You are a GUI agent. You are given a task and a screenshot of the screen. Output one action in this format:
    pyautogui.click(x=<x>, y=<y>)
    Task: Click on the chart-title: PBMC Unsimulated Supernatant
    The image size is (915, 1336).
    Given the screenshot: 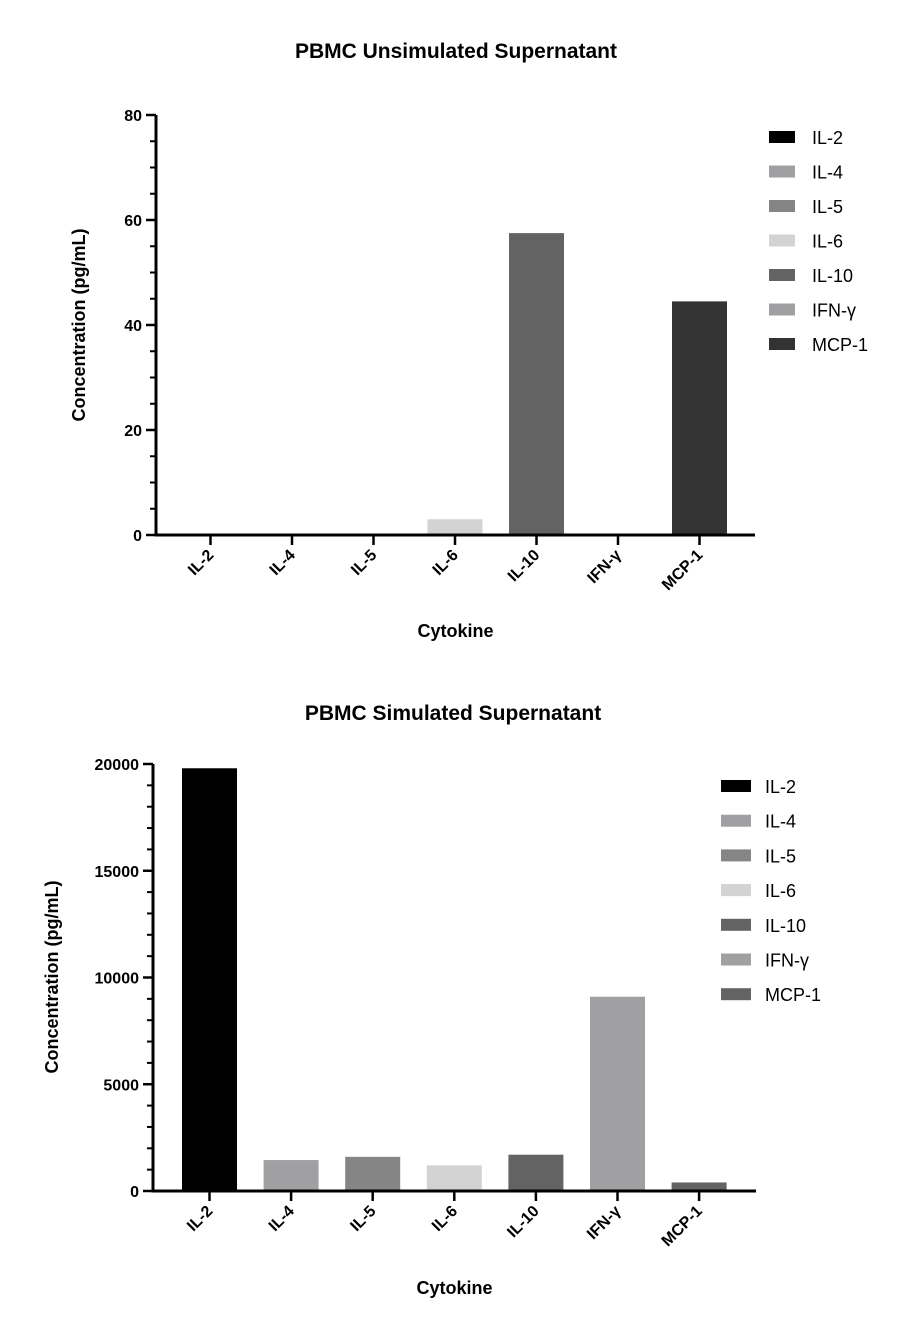 What is the action you would take?
    pyautogui.click(x=456, y=51)
    